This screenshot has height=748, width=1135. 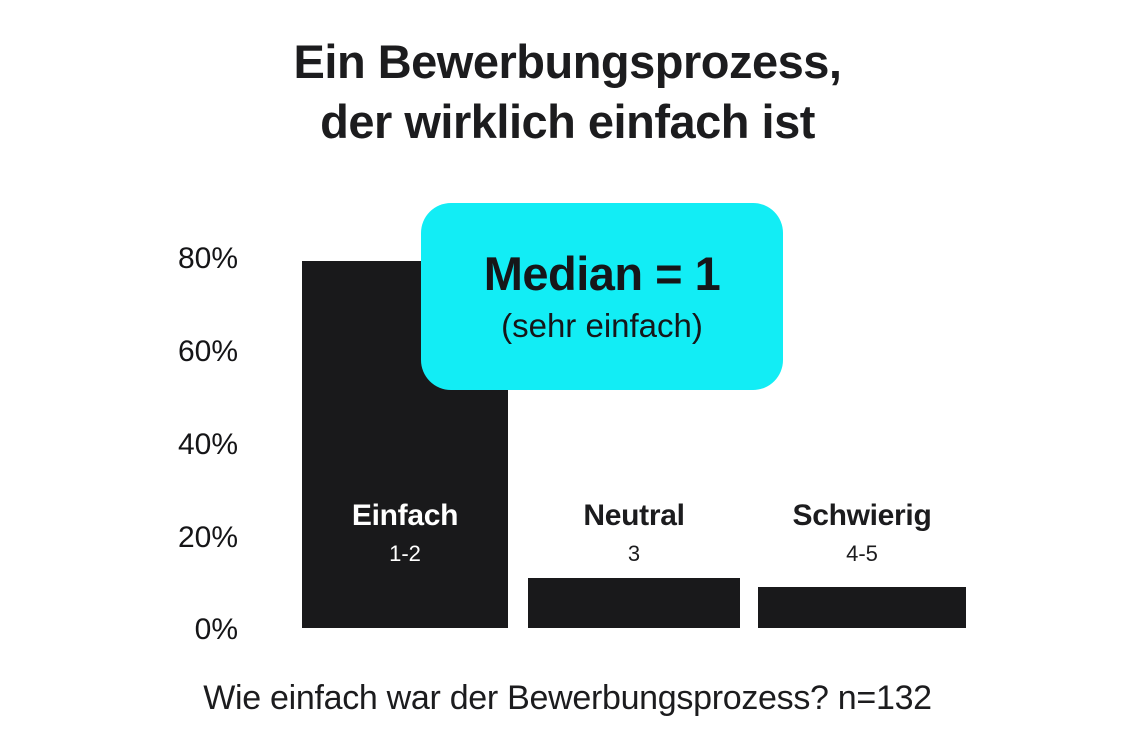 What do you see at coordinates (602, 325) in the screenshot?
I see `median-description: (sehr einfach)` at bounding box center [602, 325].